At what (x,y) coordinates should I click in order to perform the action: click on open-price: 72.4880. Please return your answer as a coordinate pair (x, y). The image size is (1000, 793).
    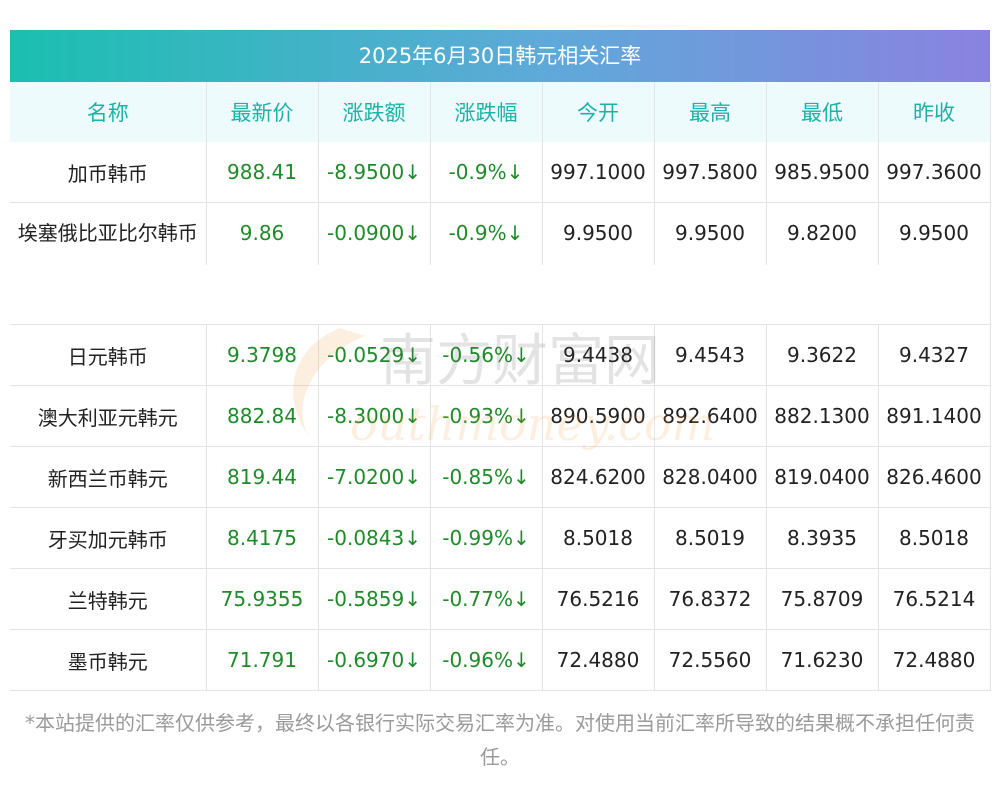
    Looking at the image, I should click on (598, 660).